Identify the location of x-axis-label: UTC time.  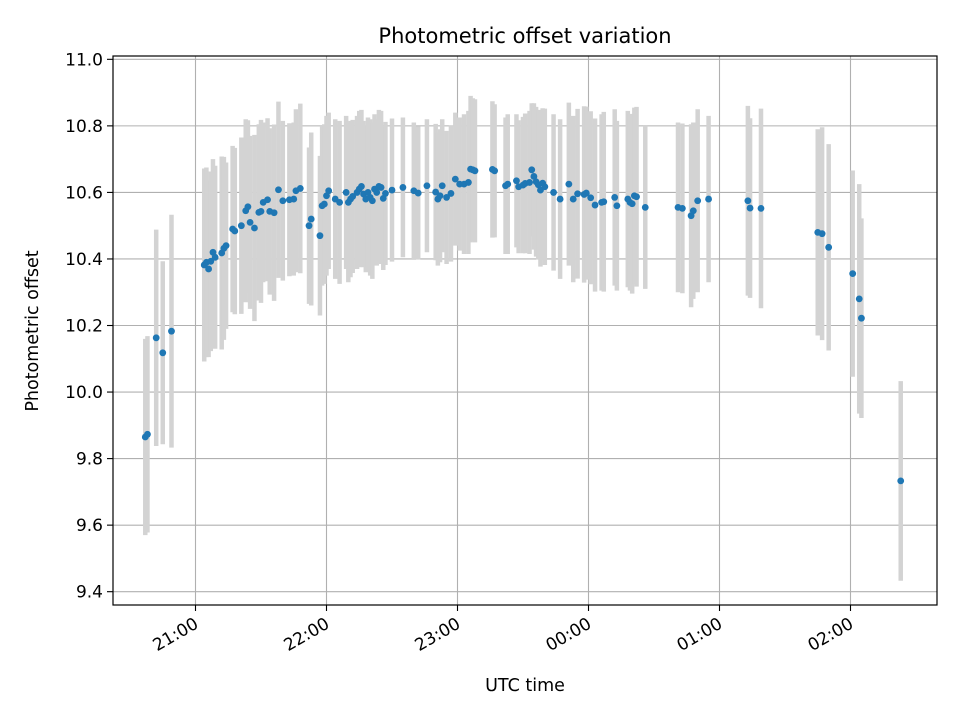
(525, 686).